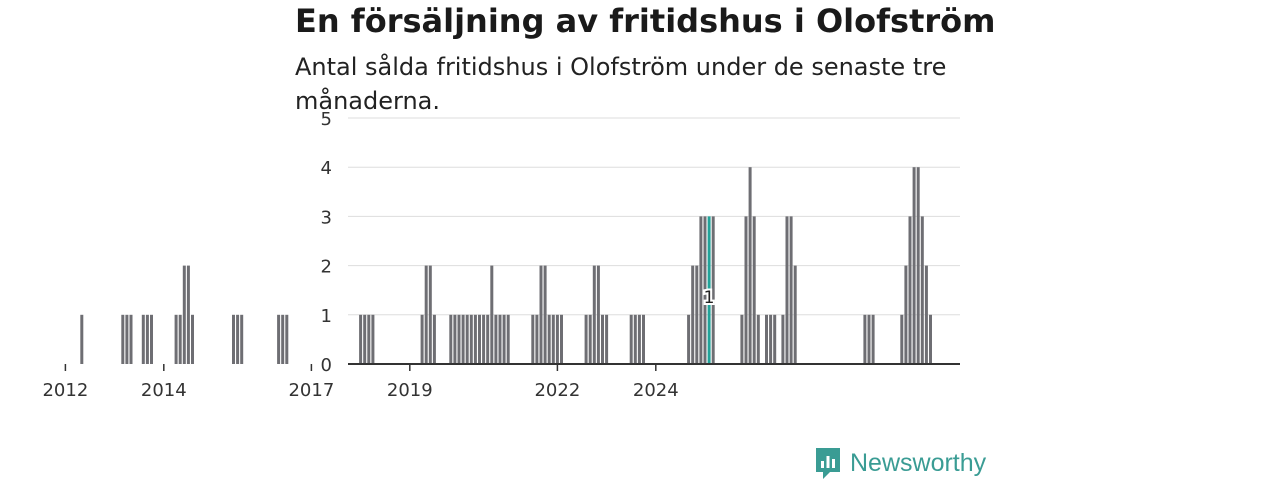 Image resolution: width=1280 pixels, height=480 pixels. What do you see at coordinates (326, 168) in the screenshot?
I see `y-tick-label: 4` at bounding box center [326, 168].